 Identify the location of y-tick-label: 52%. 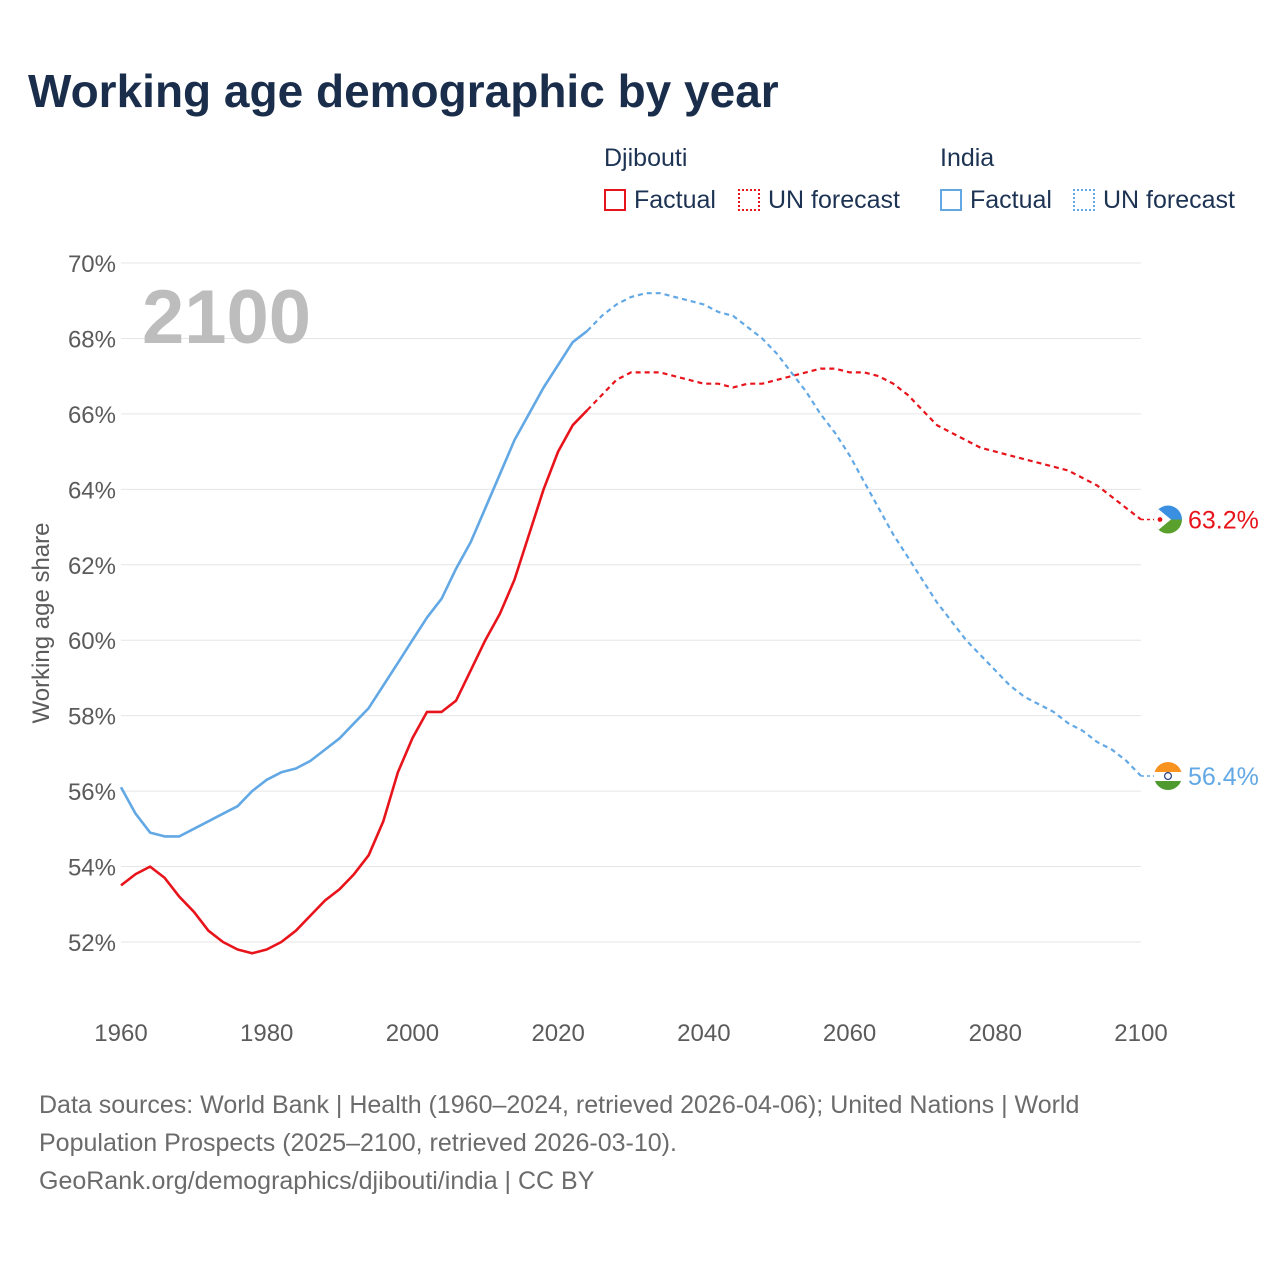
(92, 943).